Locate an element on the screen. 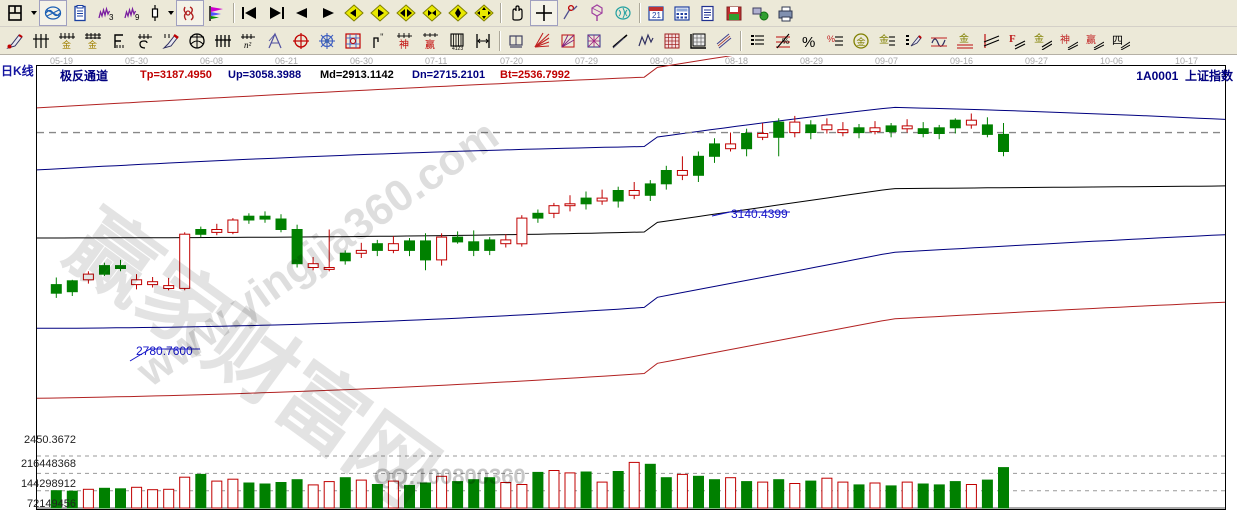 This screenshot has width=1237, height=515. first-page-icon is located at coordinates (250, 13).